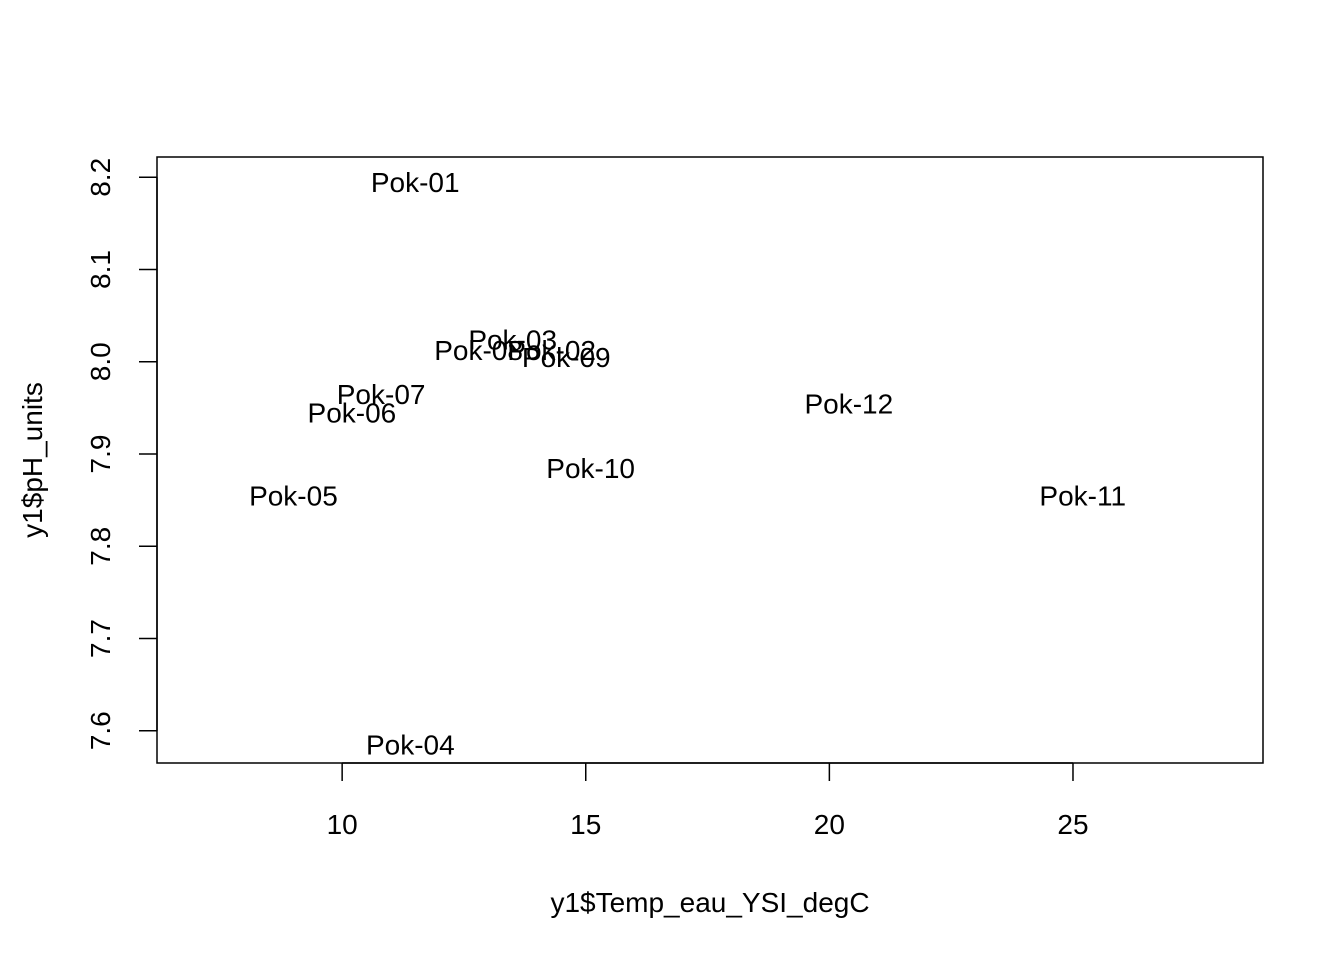 The width and height of the screenshot is (1344, 960). Describe the element at coordinates (551, 350) in the screenshot. I see `point-label: Pok-02` at that location.